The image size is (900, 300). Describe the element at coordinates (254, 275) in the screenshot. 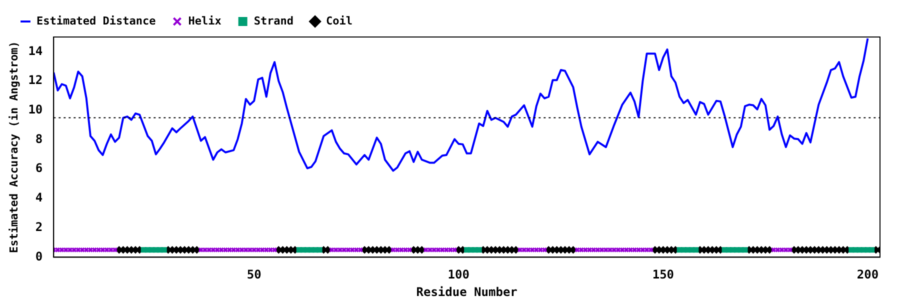

I see `x-tick-label: 50` at that location.